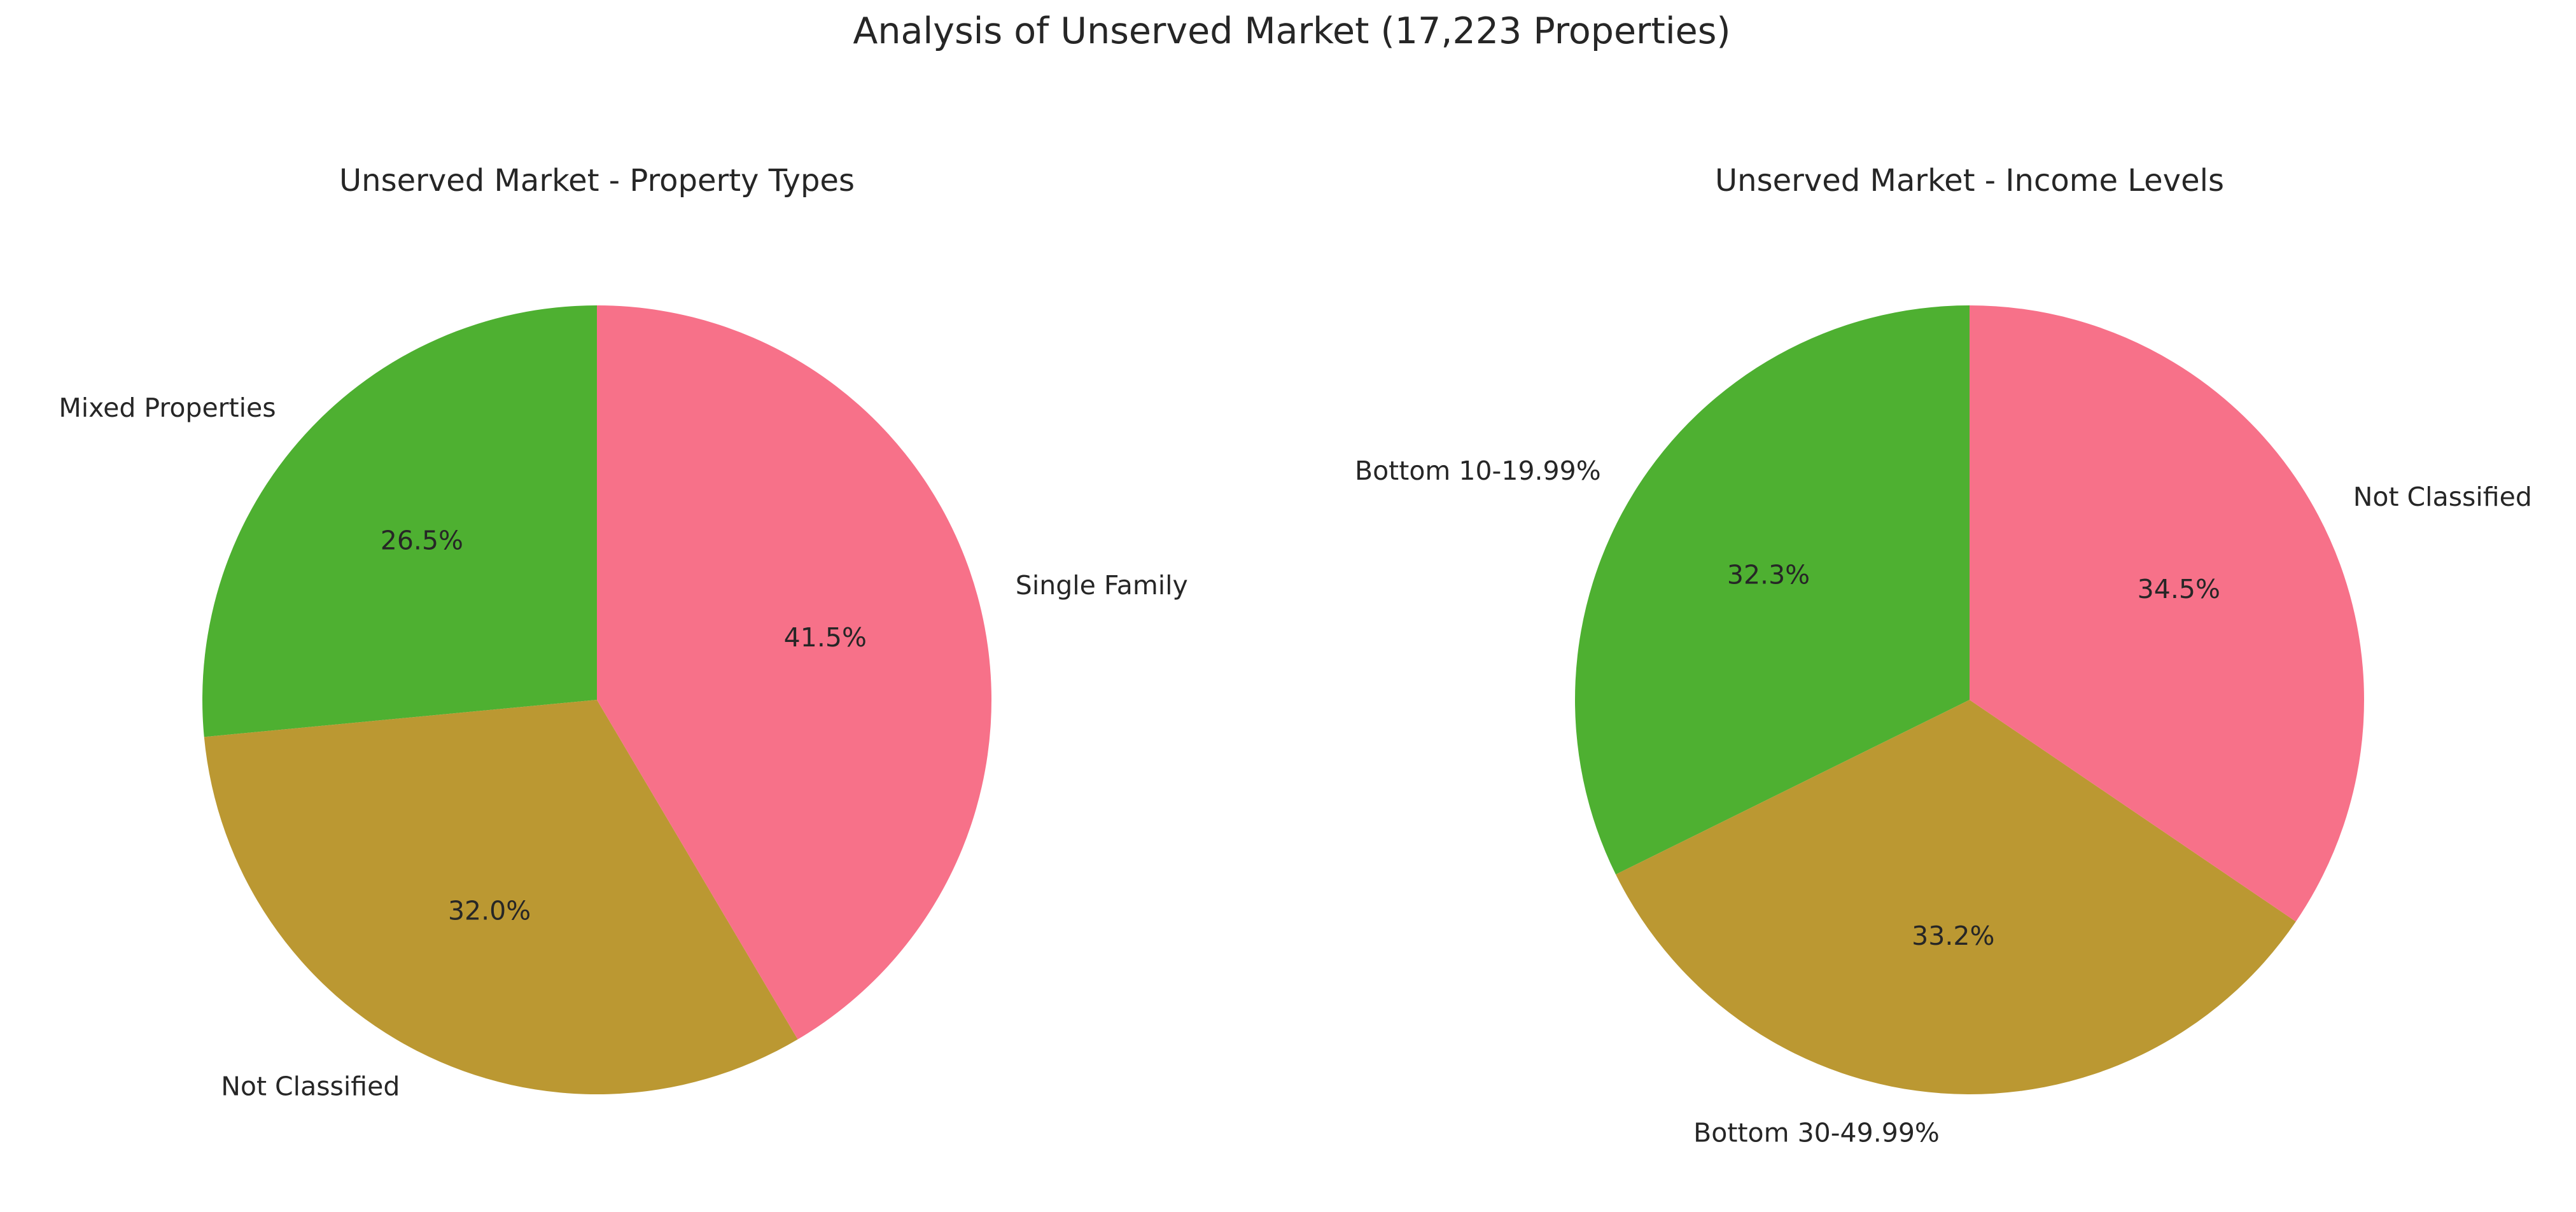  I want to click on slice-percent-single-family: 41.5%, so click(825, 638).